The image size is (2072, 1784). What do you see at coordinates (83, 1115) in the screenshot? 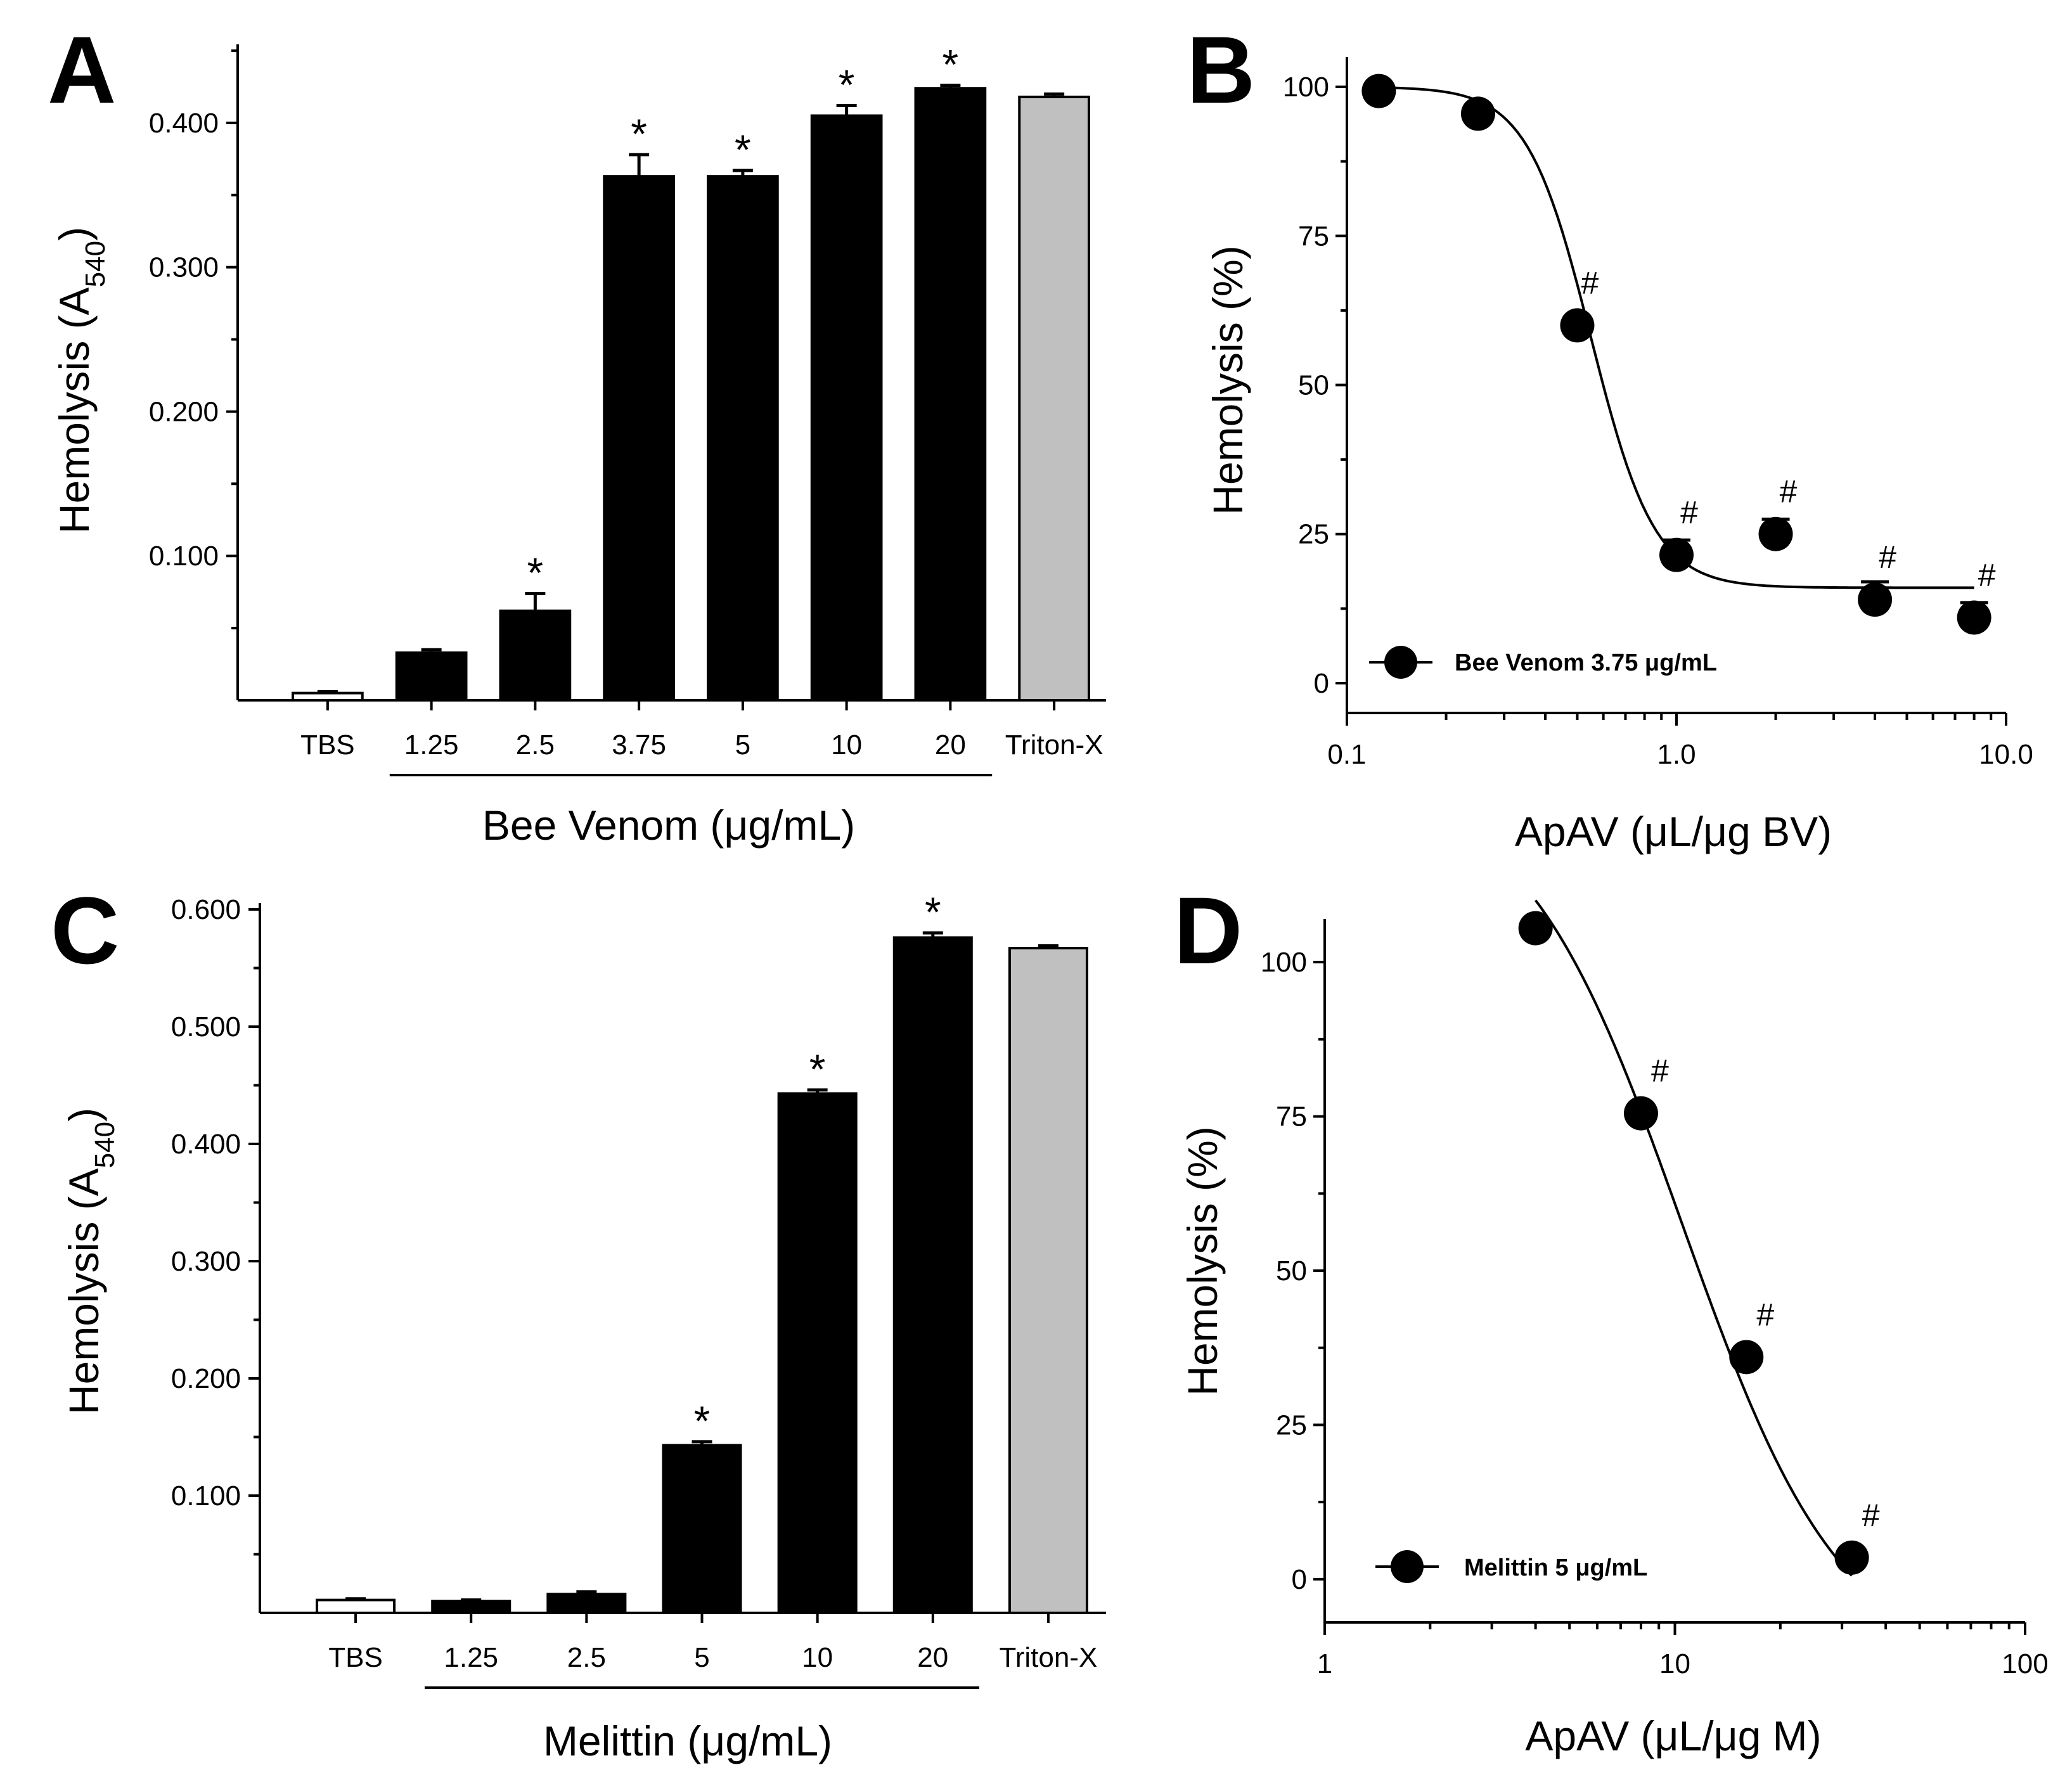
I see `panel-c-ylabel-close: )` at bounding box center [83, 1115].